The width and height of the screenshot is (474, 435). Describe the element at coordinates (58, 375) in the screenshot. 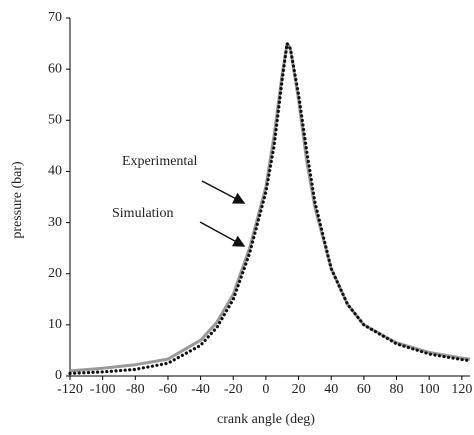

I see `y-tick-label: 0` at that location.